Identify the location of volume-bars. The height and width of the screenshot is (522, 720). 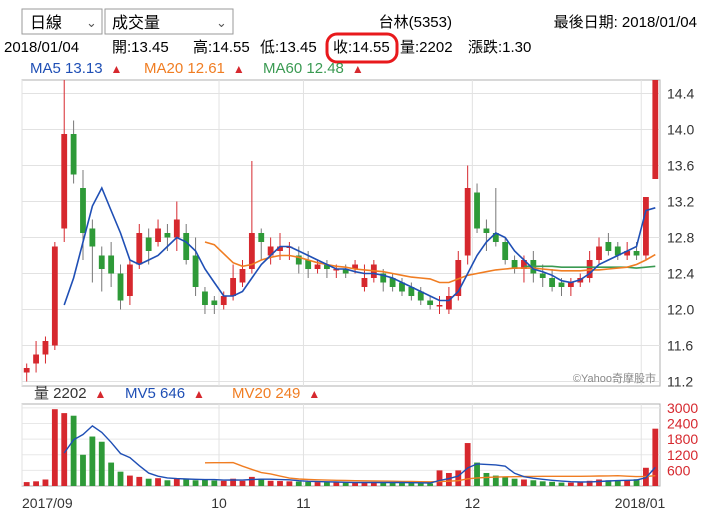
(341, 447).